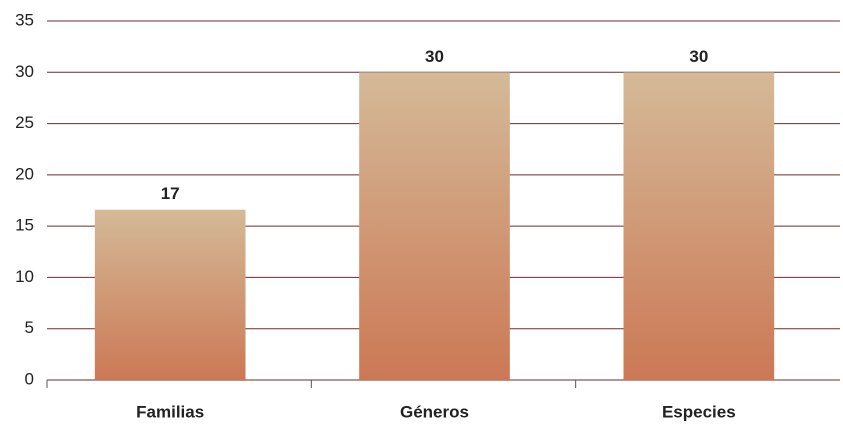  I want to click on y-tick-label: 25, so click(24, 122).